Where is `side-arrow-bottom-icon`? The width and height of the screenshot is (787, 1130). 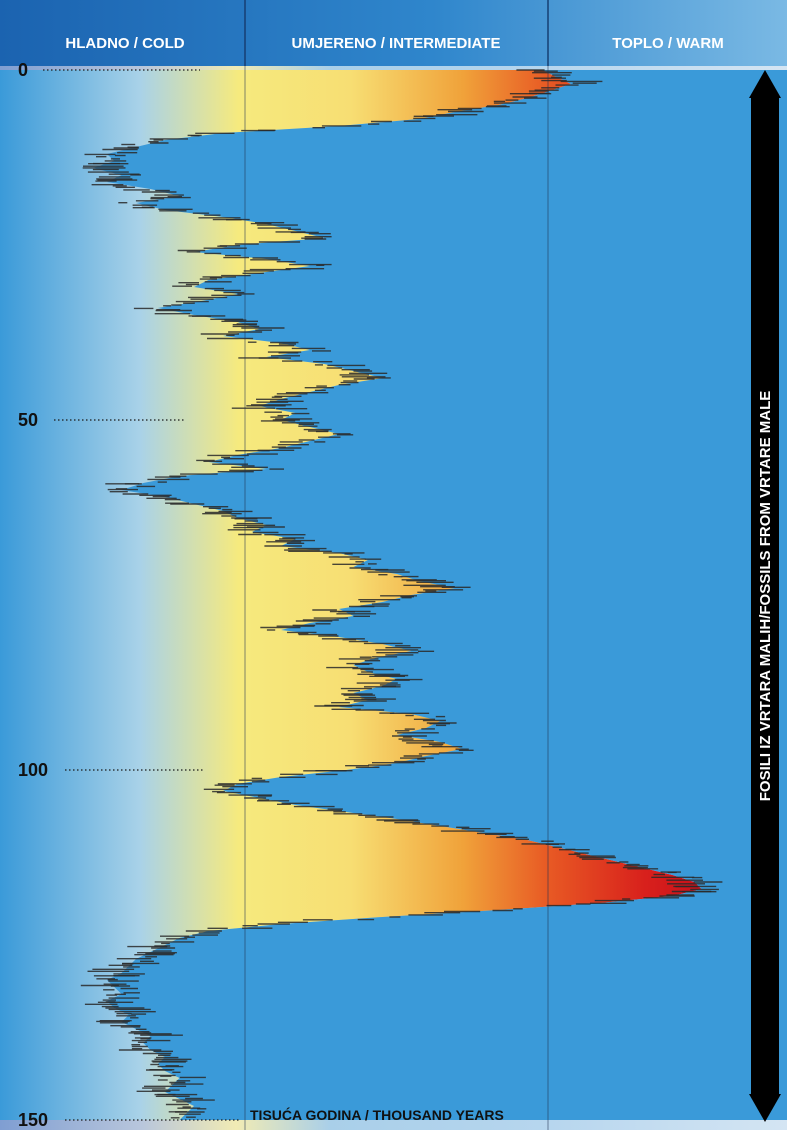
side-arrow-bottom-icon is located at coordinates (765, 1108).